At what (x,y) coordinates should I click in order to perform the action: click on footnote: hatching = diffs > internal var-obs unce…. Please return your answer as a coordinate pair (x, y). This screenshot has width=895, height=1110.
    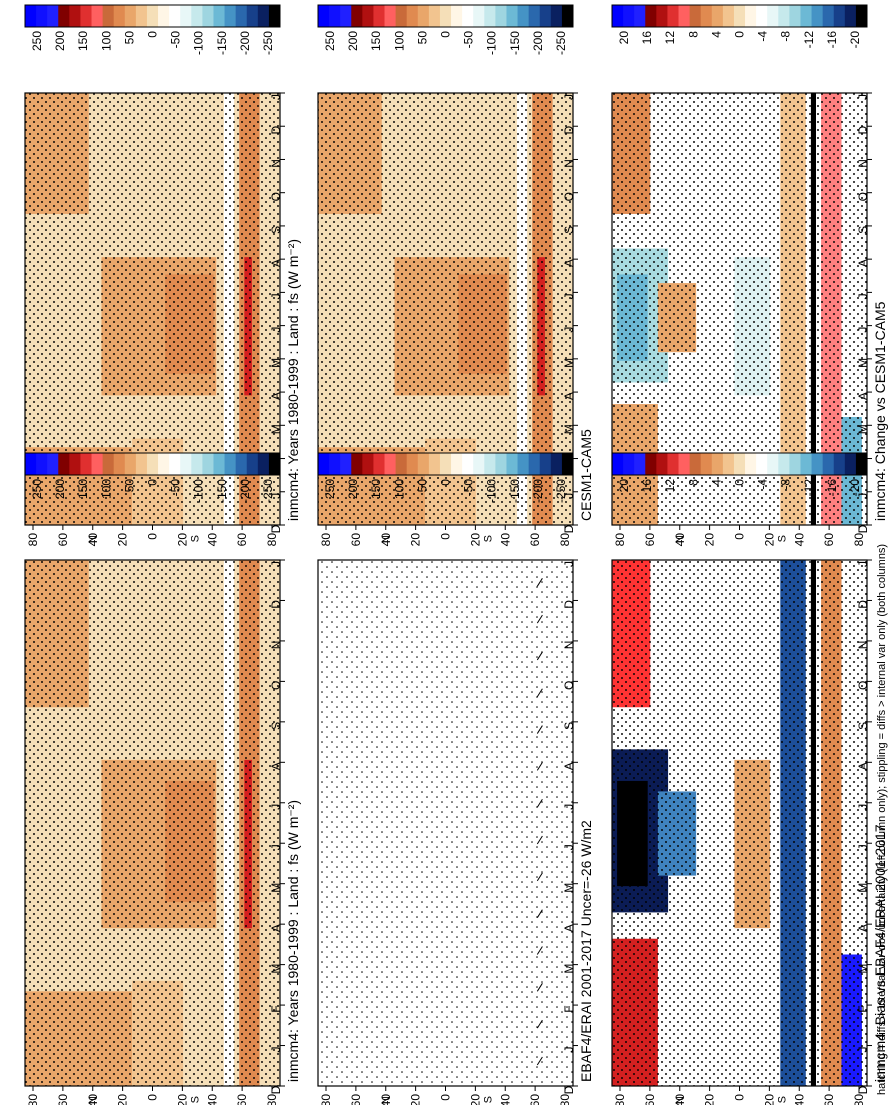
    Looking at the image, I should click on (882, 819).